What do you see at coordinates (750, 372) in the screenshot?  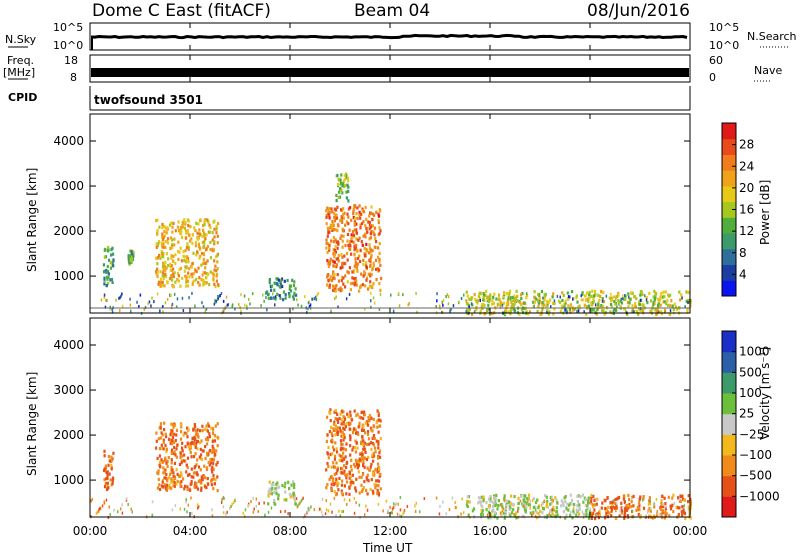 I see `velocity-colorbar-tick-label: 500` at bounding box center [750, 372].